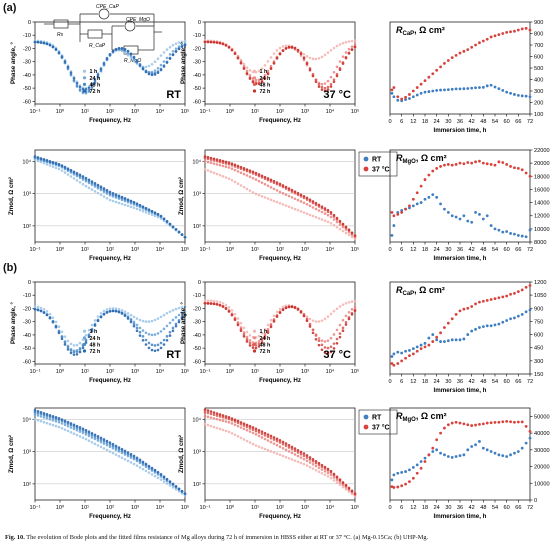 The height and width of the screenshot is (557, 554). I want to click on a-rmgo-title-sub: MgO, so click(410, 162).